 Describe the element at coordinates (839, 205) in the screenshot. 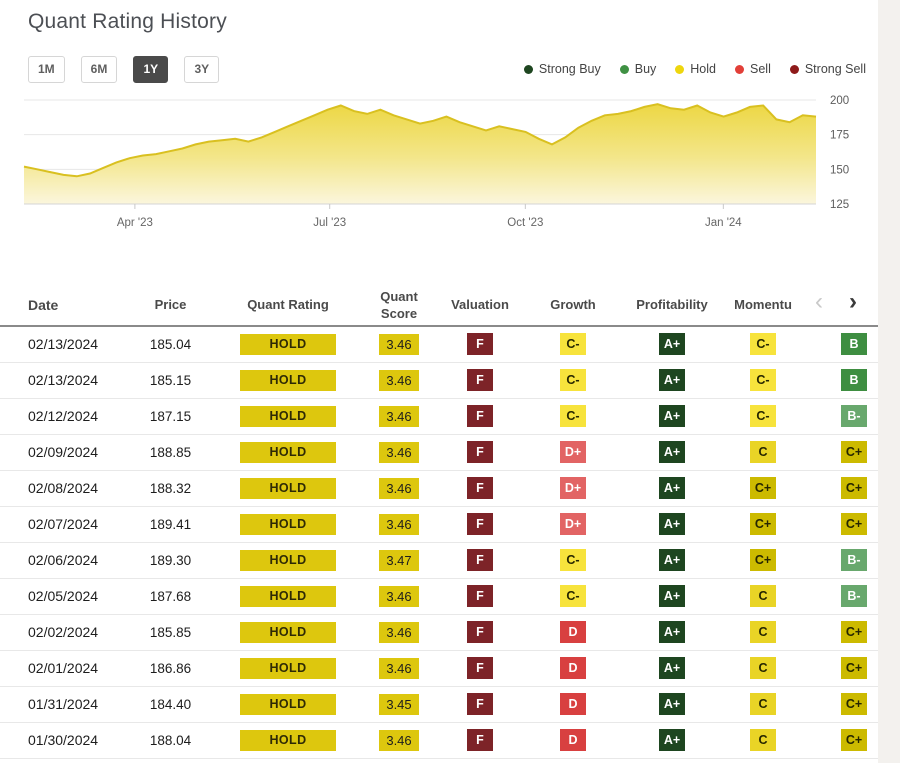

I see `y-tick-label: 125` at that location.